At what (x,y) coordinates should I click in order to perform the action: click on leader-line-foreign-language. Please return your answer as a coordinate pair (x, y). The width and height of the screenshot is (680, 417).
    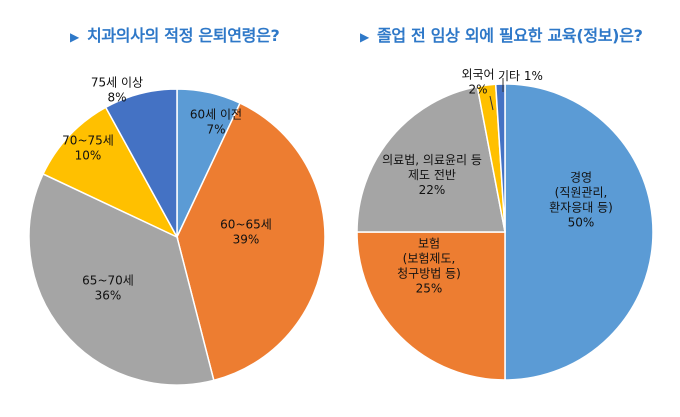
    Looking at the image, I should click on (491, 103).